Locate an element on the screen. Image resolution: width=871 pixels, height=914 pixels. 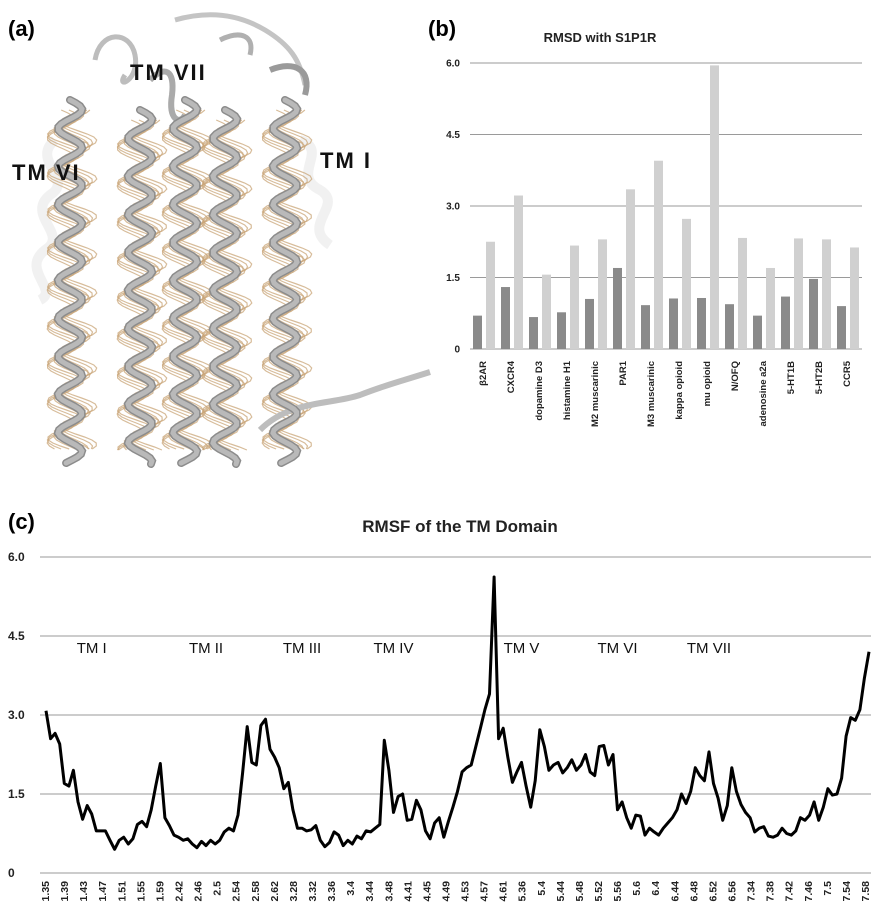
panel-label-a: (a) is located at coordinates (21, 28).